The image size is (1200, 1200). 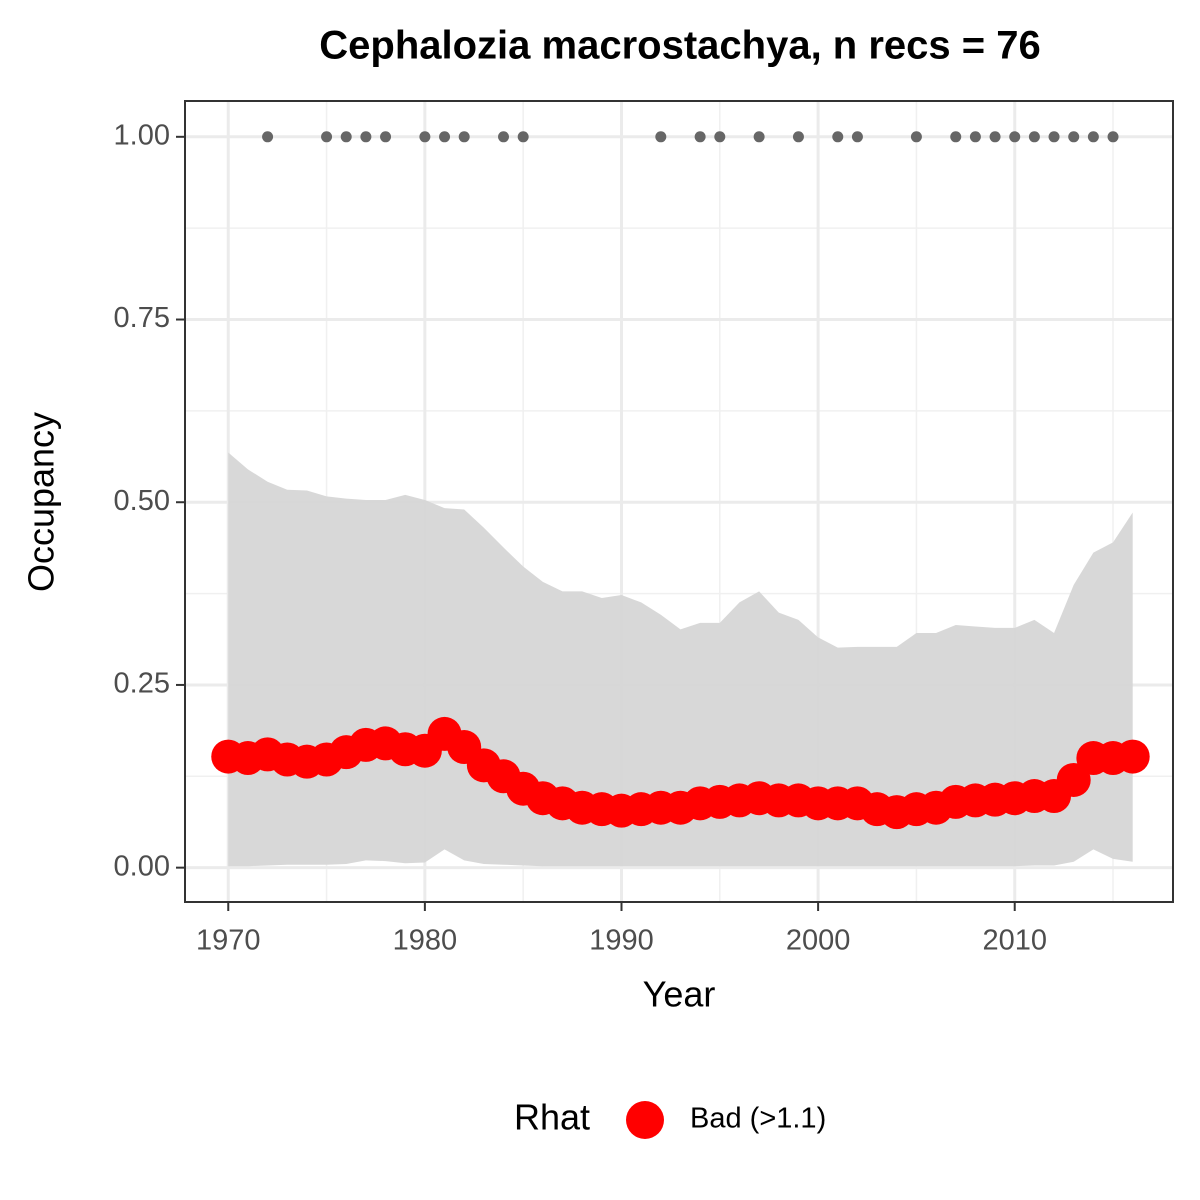 What do you see at coordinates (679, 994) in the screenshot?
I see `x-axis-label: Year` at bounding box center [679, 994].